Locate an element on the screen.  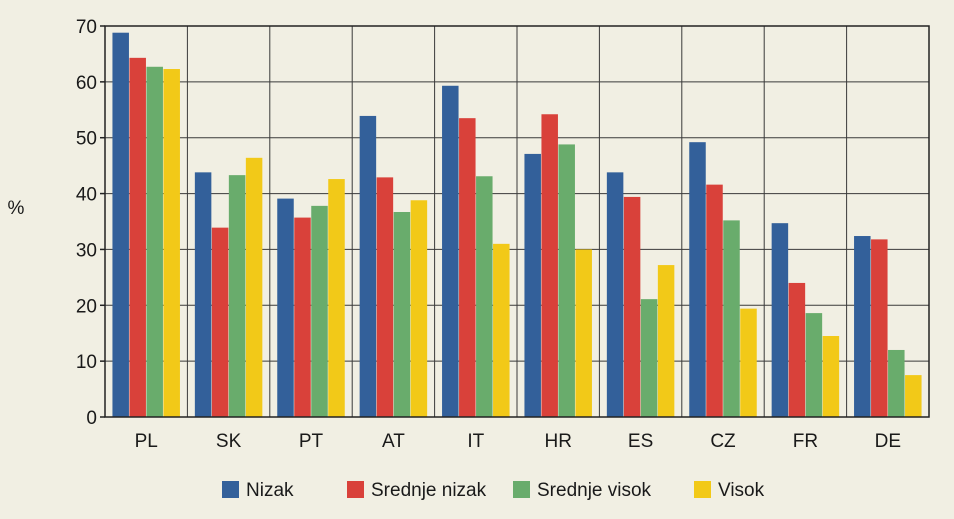
bar-hr-visok is located at coordinates (583, 333).